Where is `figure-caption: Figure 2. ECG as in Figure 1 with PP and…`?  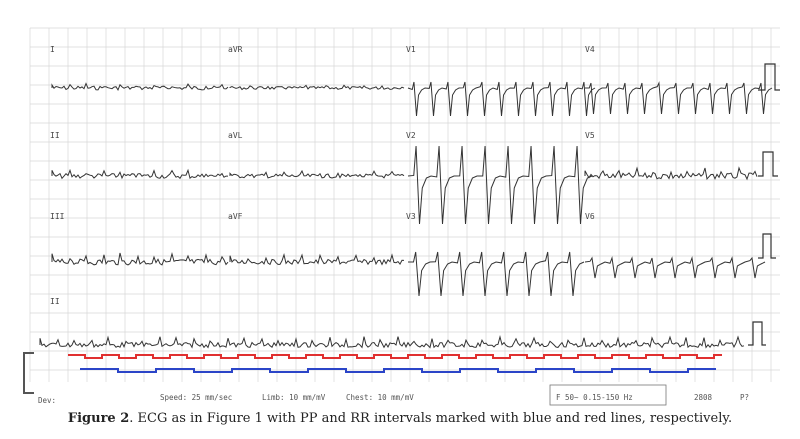
figure-caption: Figure 2. ECG as in Figure 1 with PP and… is located at coordinates (400, 418).